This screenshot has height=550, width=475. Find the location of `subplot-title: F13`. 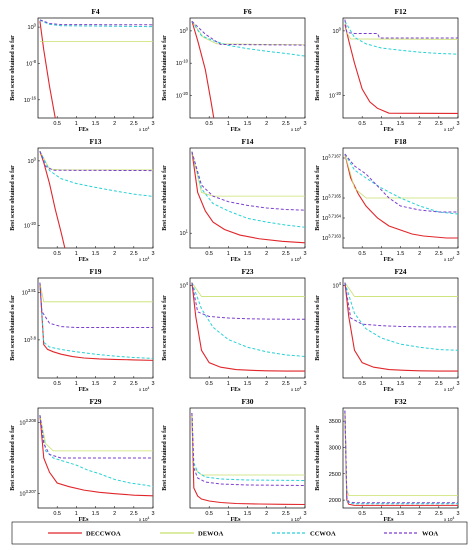

subplot-title: F13 is located at coordinates (95, 141).